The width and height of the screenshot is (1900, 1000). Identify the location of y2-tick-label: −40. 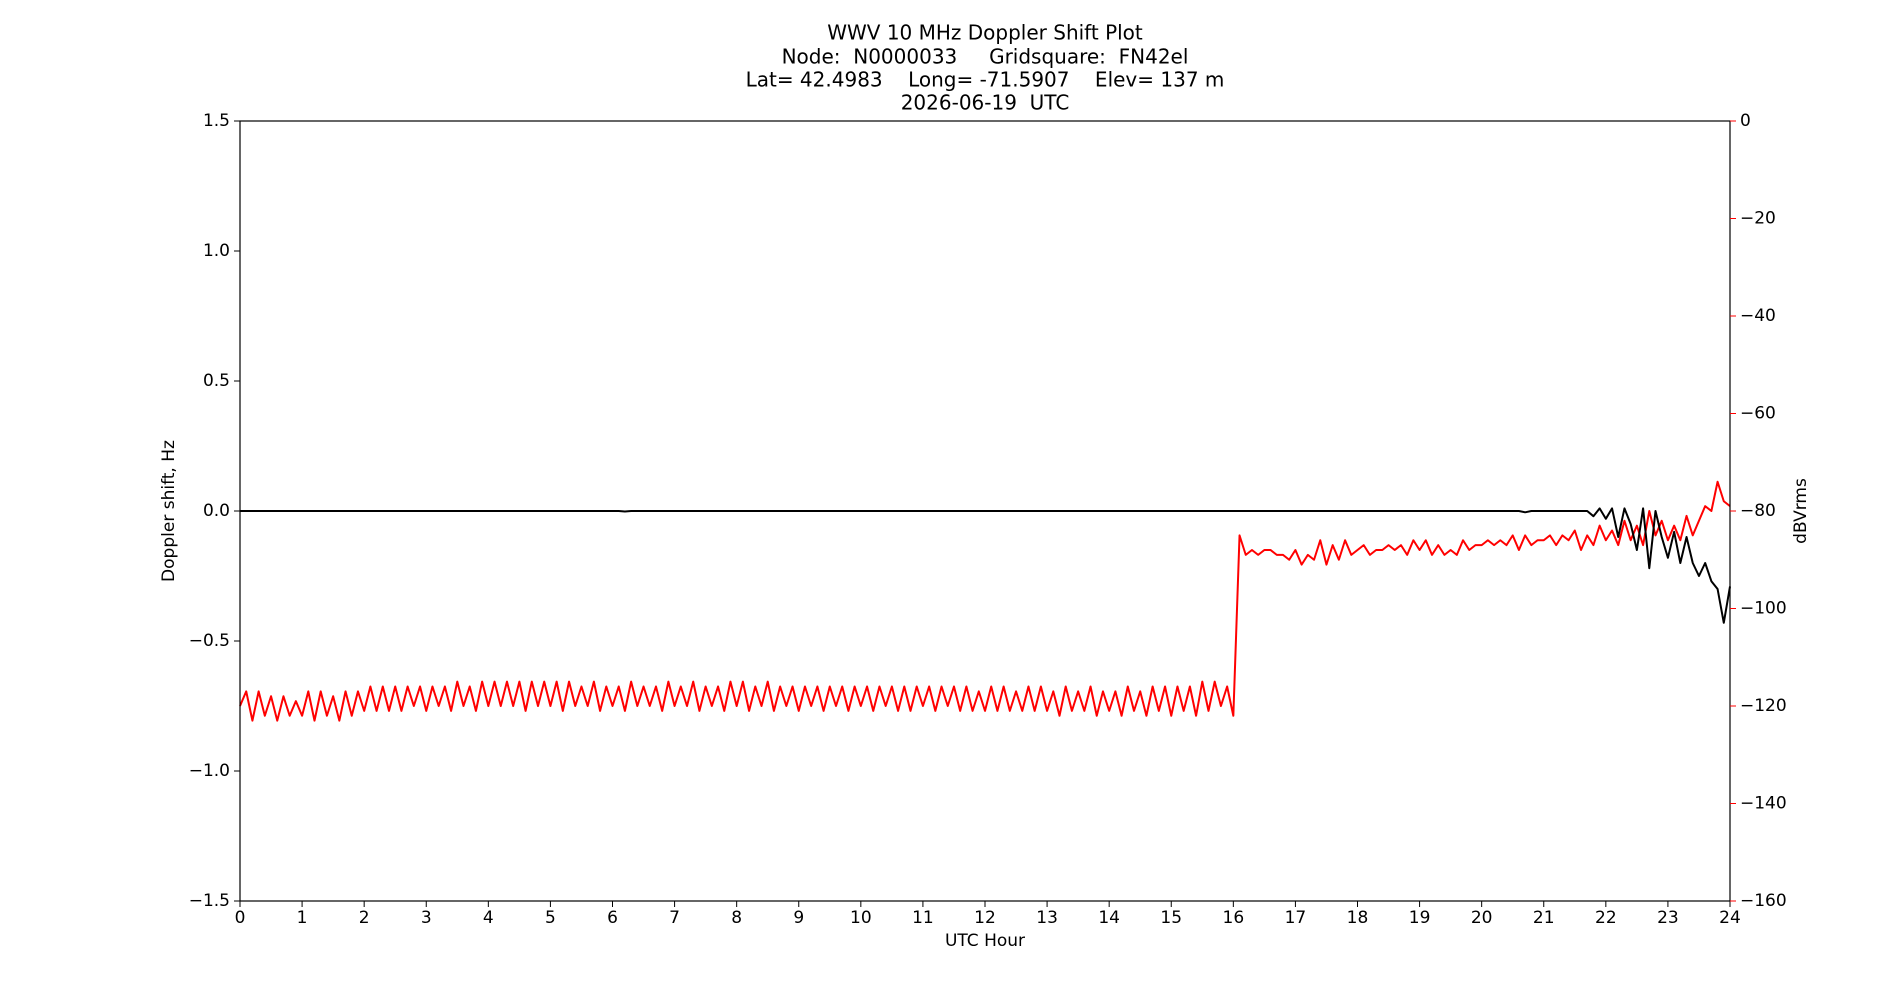
(1758, 316).